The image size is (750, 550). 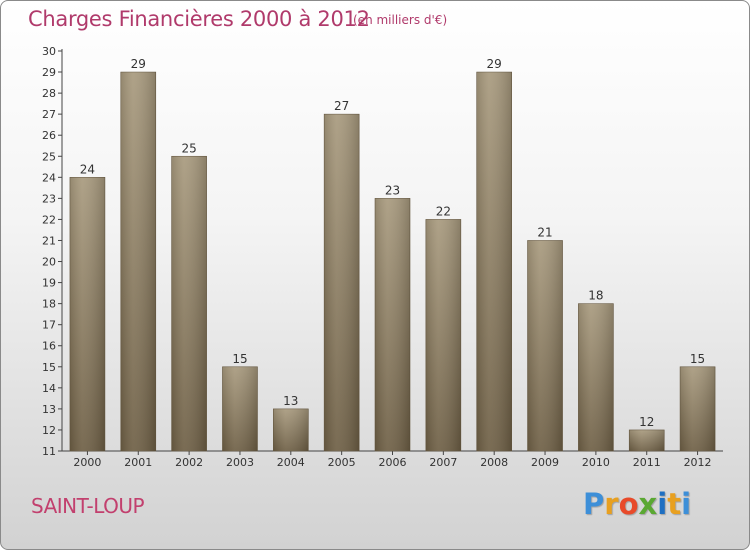 I want to click on y-tick-label: 12, so click(x=49, y=430).